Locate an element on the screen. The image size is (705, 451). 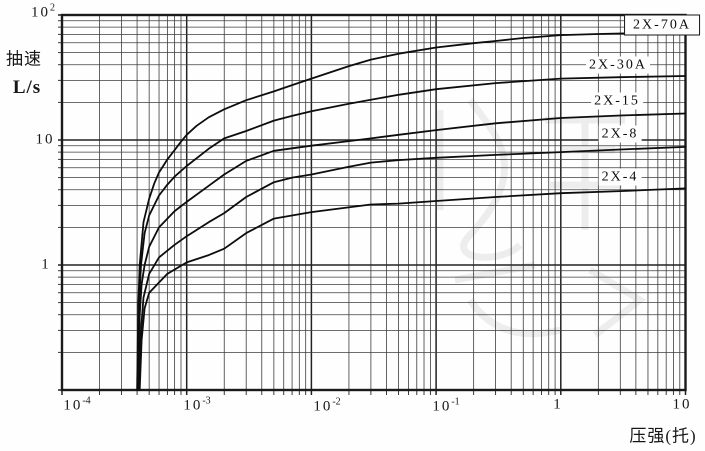
y-axis-title-line2: L/s is located at coordinates (27, 87).